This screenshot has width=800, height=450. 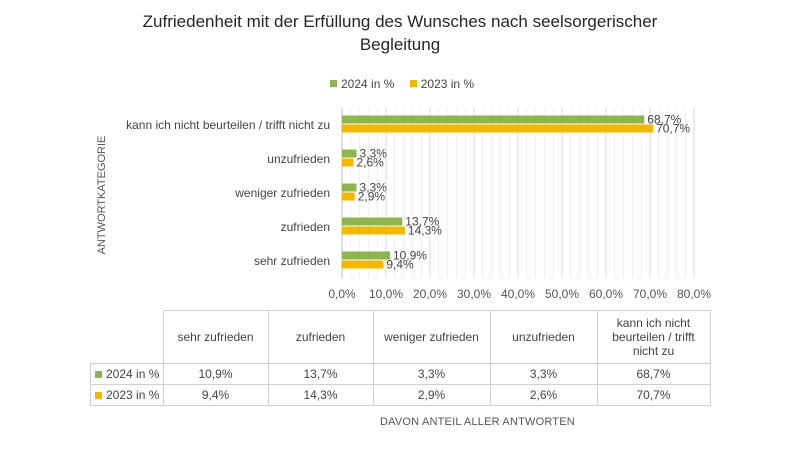 What do you see at coordinates (650, 294) in the screenshot?
I see `x-tick-label: 70,0%` at bounding box center [650, 294].